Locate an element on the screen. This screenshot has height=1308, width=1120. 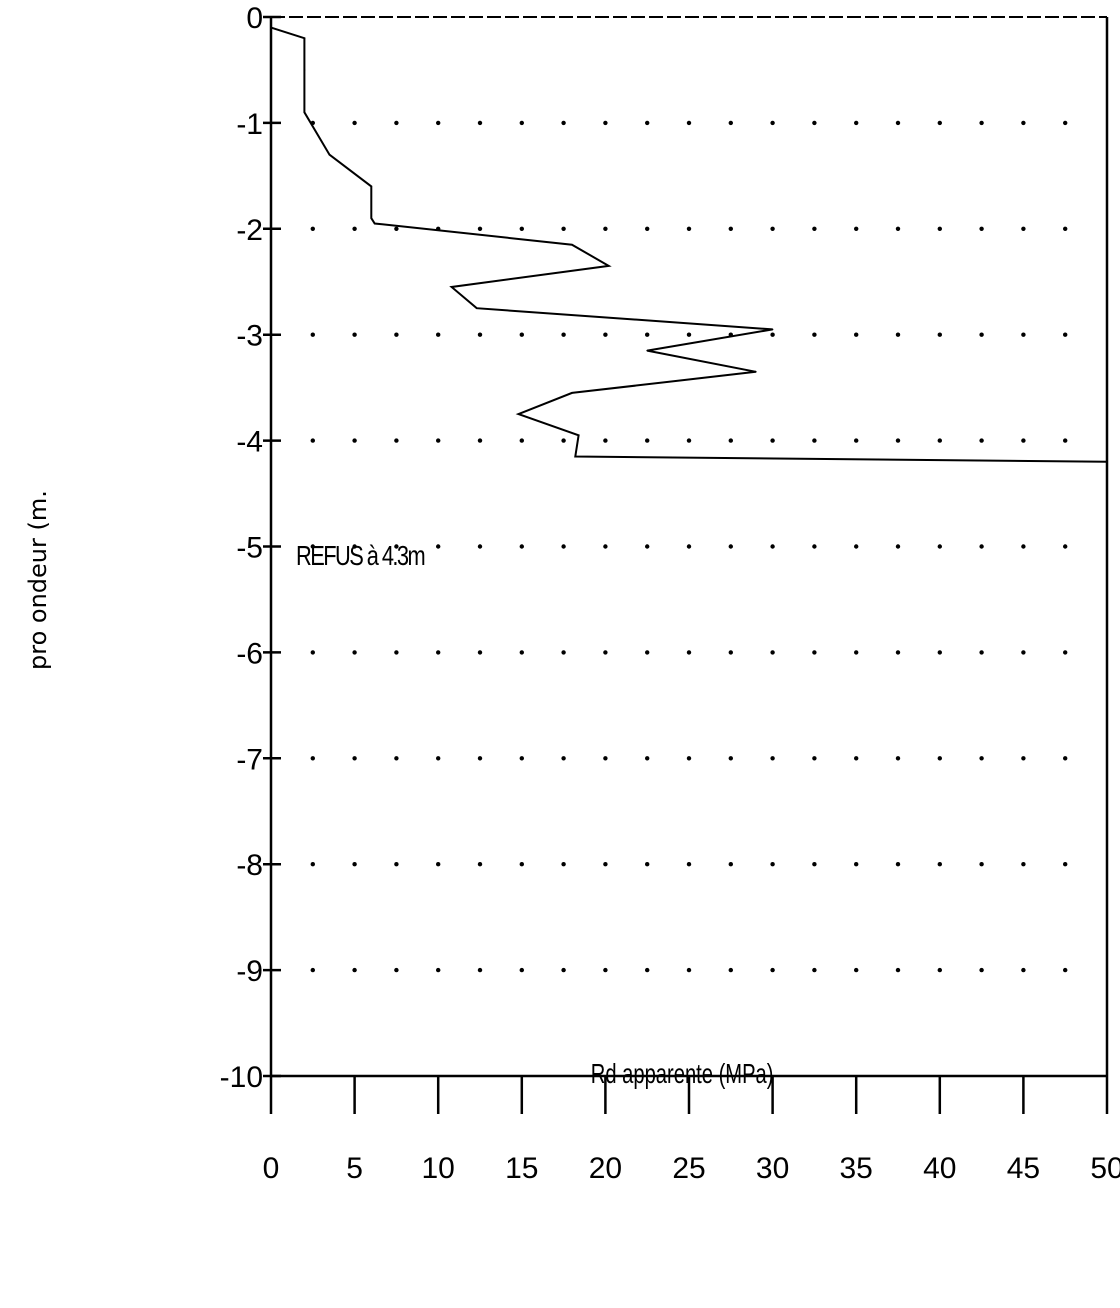
x-tick-label: 40 is located at coordinates (939, 1168).